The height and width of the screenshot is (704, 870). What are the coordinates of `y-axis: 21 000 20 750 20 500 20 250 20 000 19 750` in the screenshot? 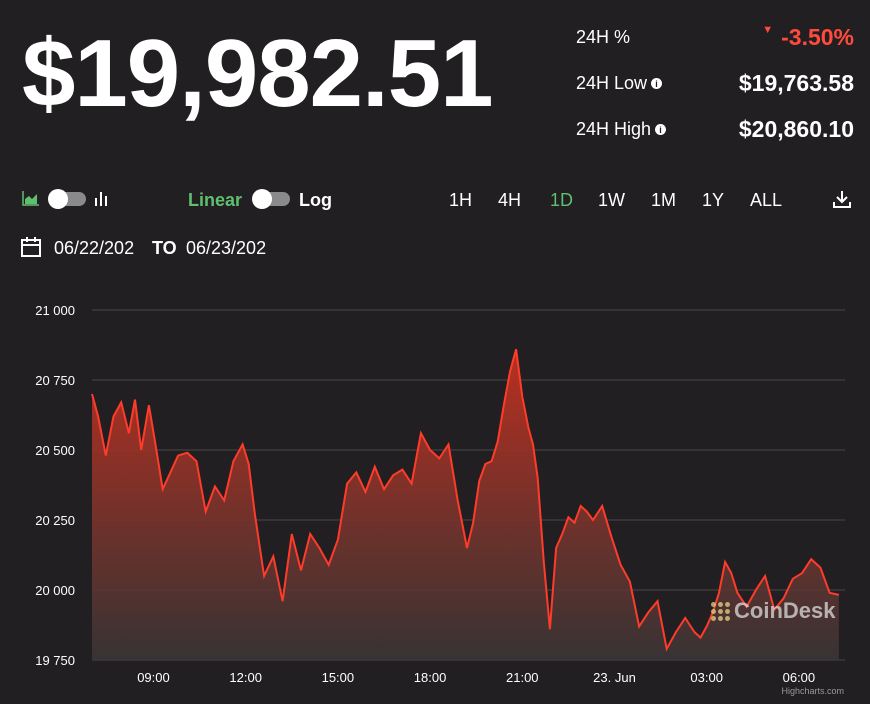 It's located at (55, 485).